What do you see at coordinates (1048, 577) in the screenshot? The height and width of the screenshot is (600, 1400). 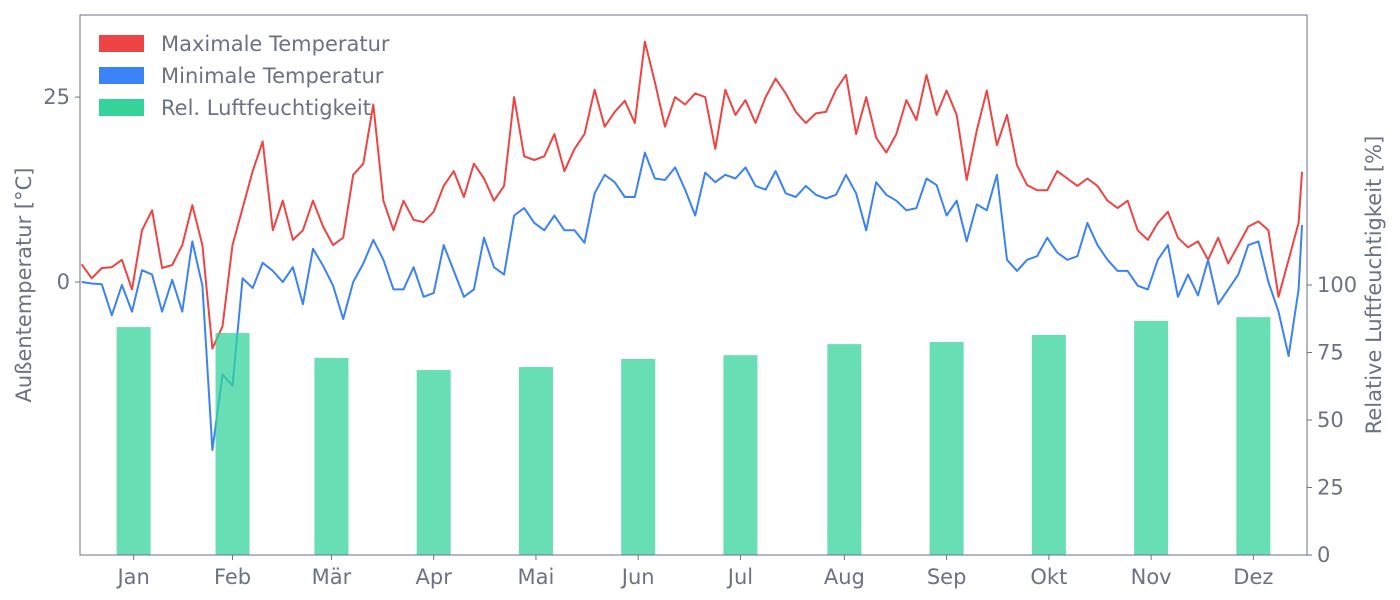 I see `x-tick-label: Okt` at bounding box center [1048, 577].